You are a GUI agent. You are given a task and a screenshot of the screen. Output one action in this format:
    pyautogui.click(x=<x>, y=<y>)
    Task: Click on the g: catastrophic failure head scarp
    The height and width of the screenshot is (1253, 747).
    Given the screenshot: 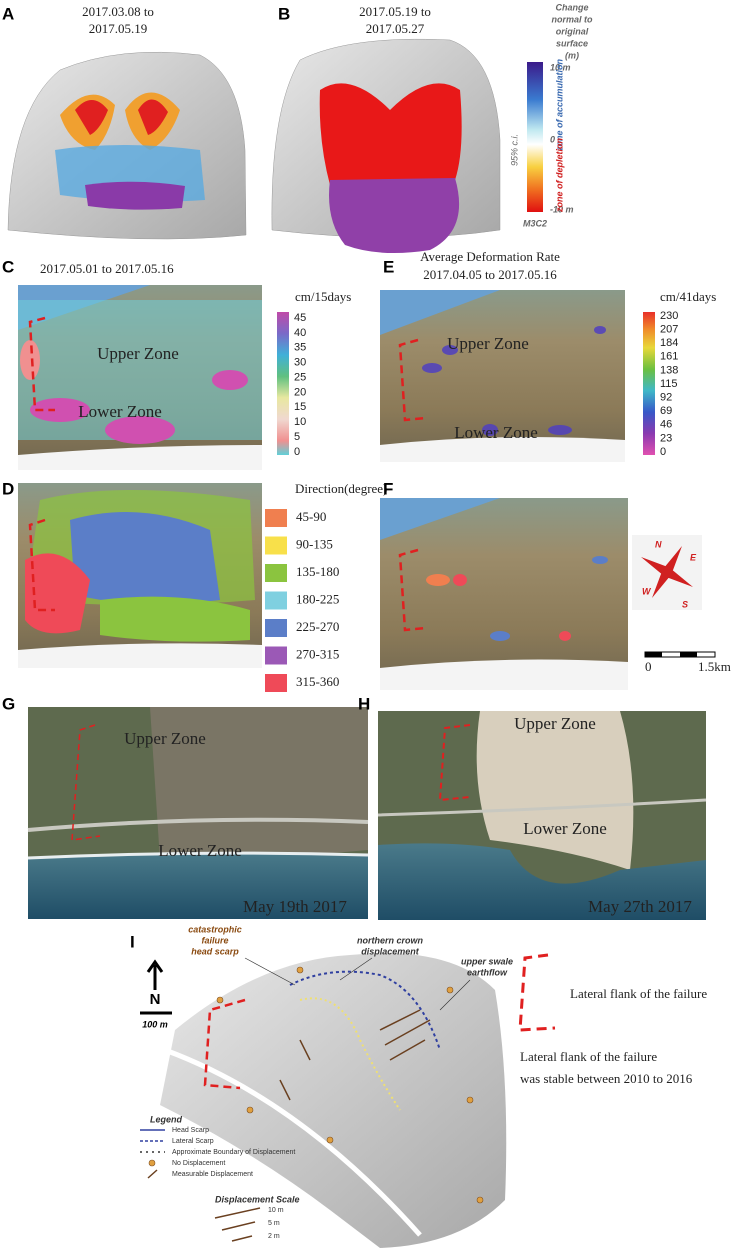 What is the action you would take?
    pyautogui.click(x=215, y=940)
    